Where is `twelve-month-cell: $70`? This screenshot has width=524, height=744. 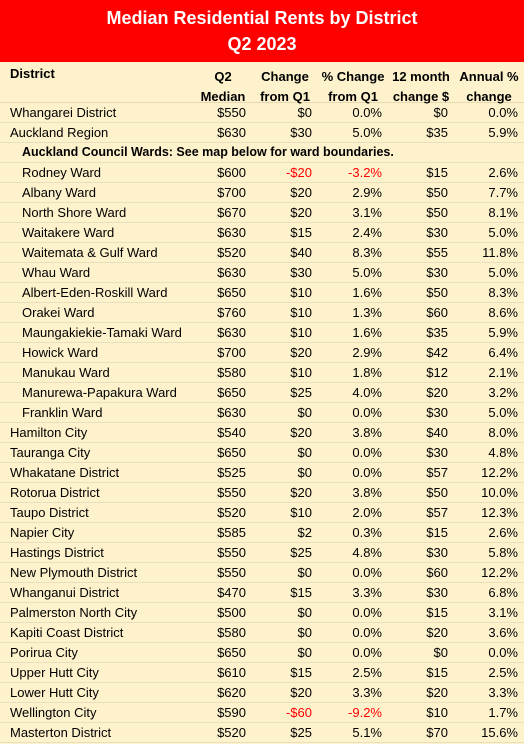 twelve-month-cell: $70 is located at coordinates (437, 732).